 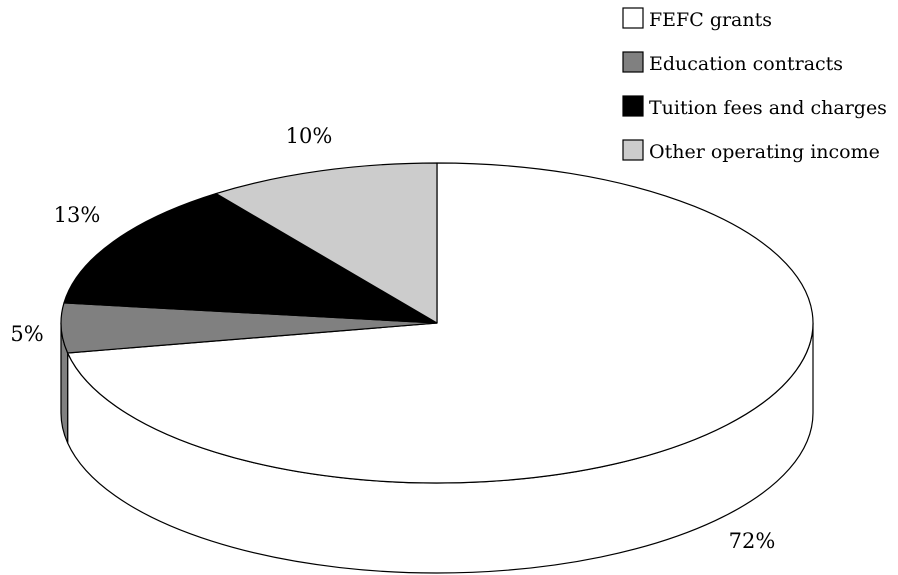 I want to click on legend-label: Other operating income, so click(x=764, y=152).